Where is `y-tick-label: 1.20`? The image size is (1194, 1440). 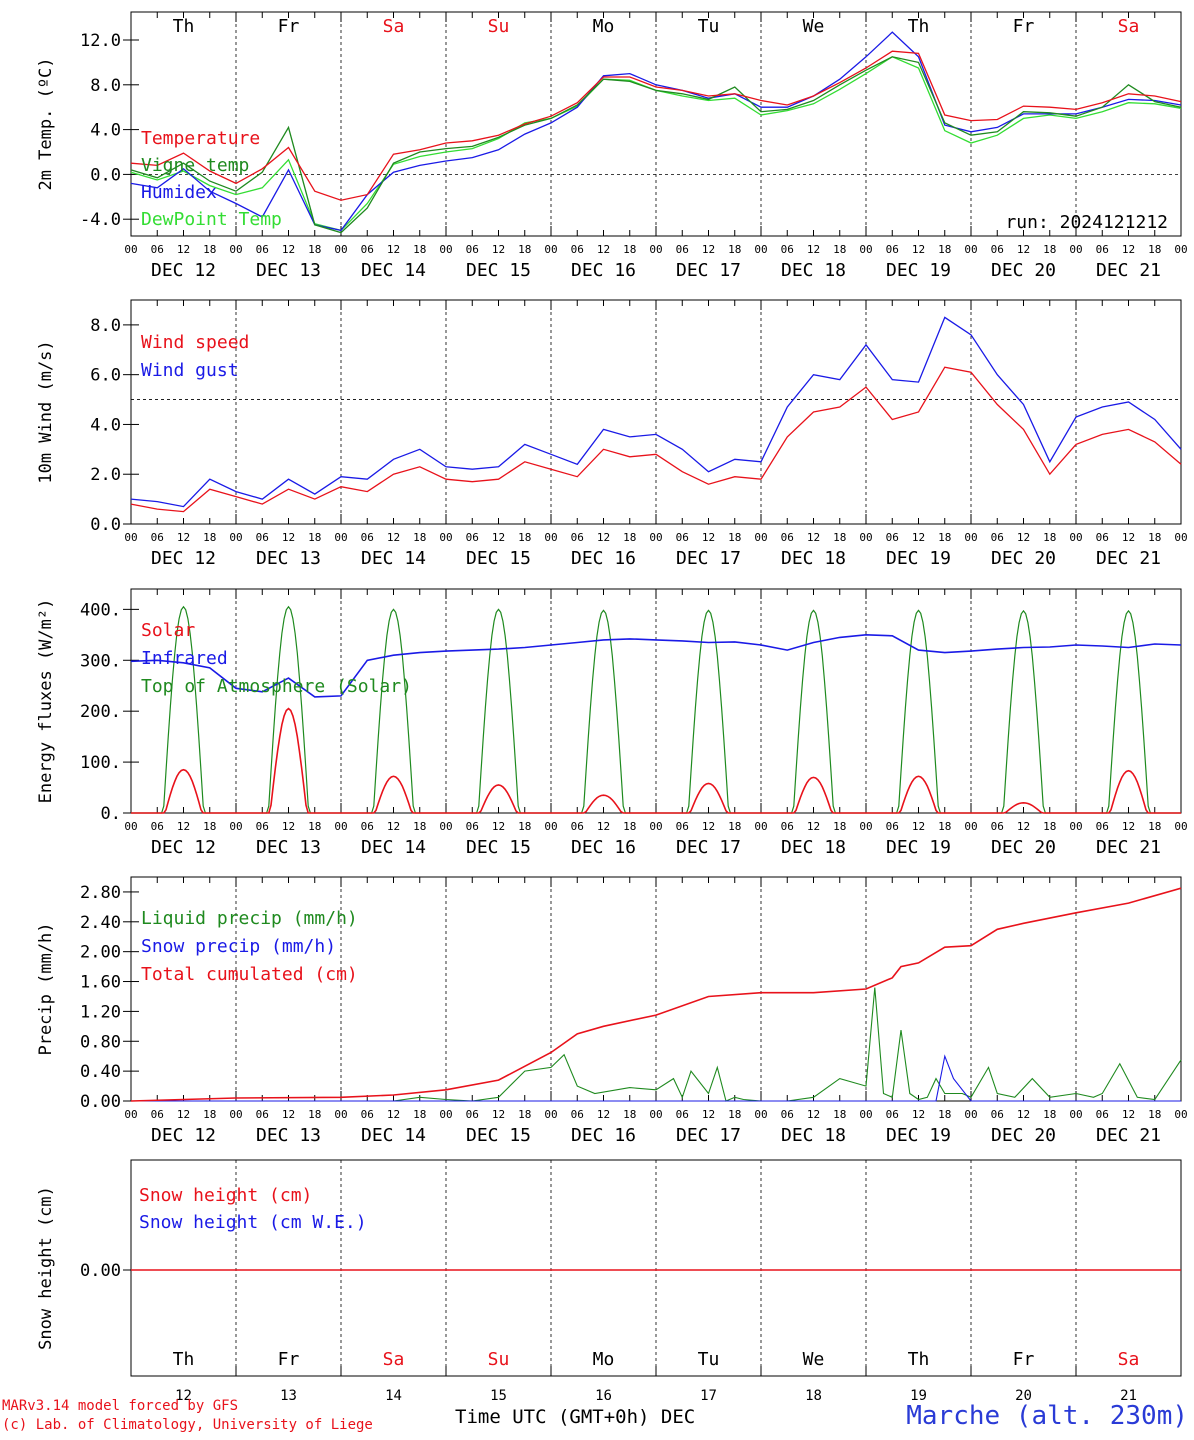
y-tick-label: 1.20 is located at coordinates (100, 1012).